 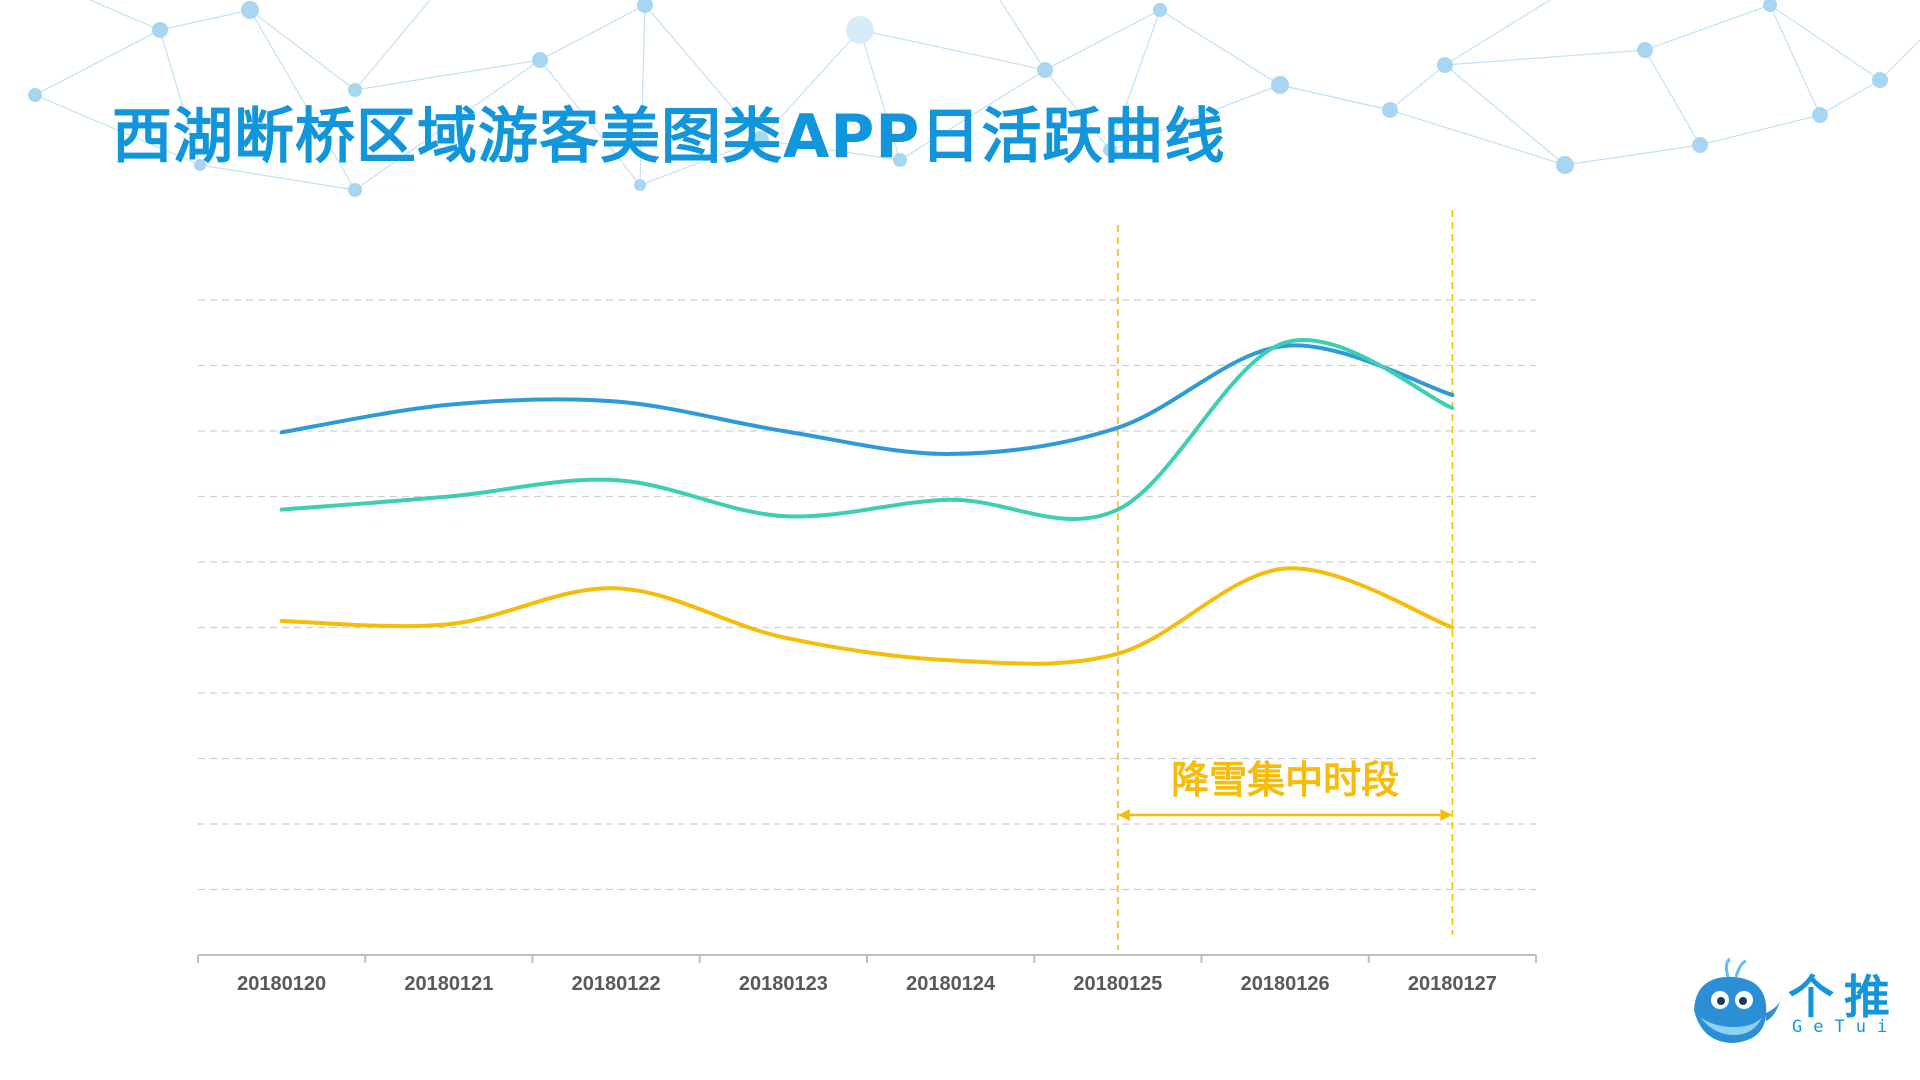 What do you see at coordinates (669, 137) in the screenshot?
I see `page-title: 西湖断桥区域游客美图类APP日活跃曲线` at bounding box center [669, 137].